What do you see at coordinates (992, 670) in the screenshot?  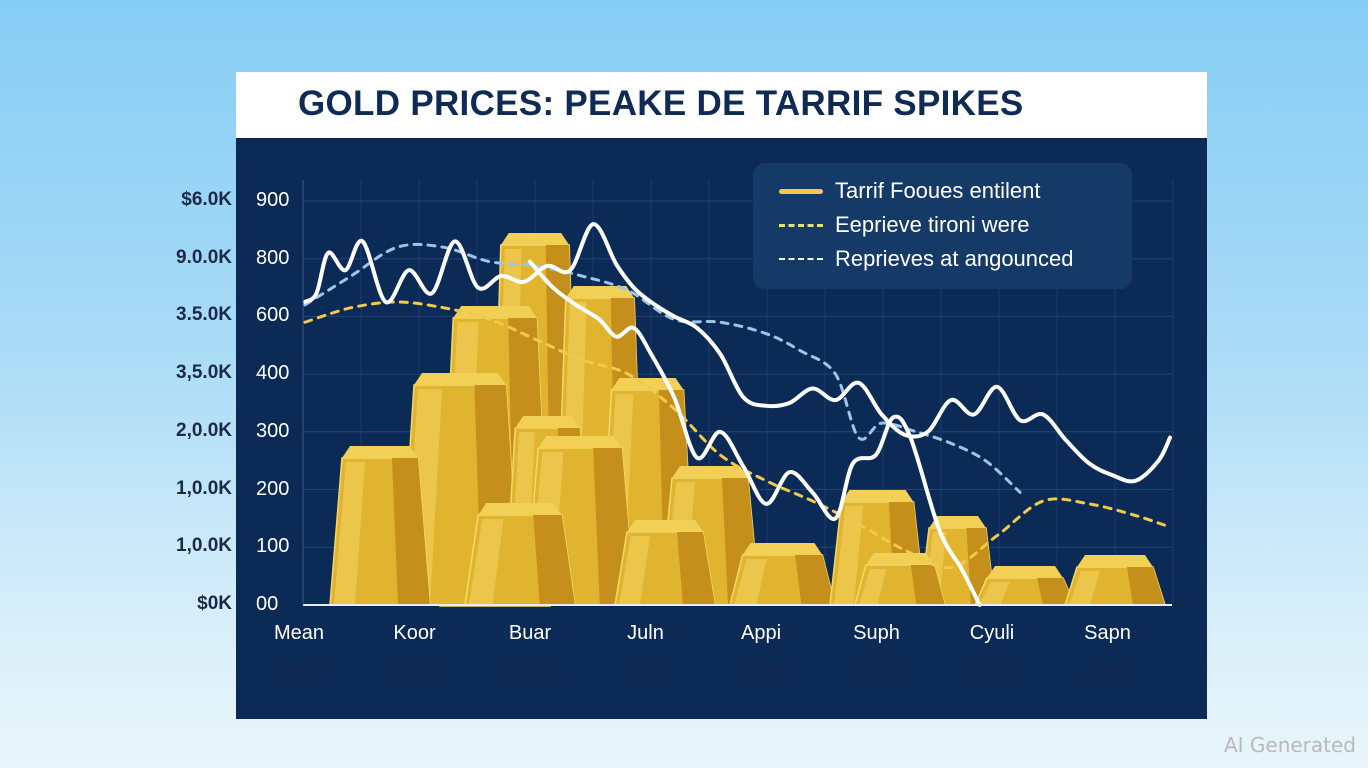 I see `x-year-label: 2019` at bounding box center [992, 670].